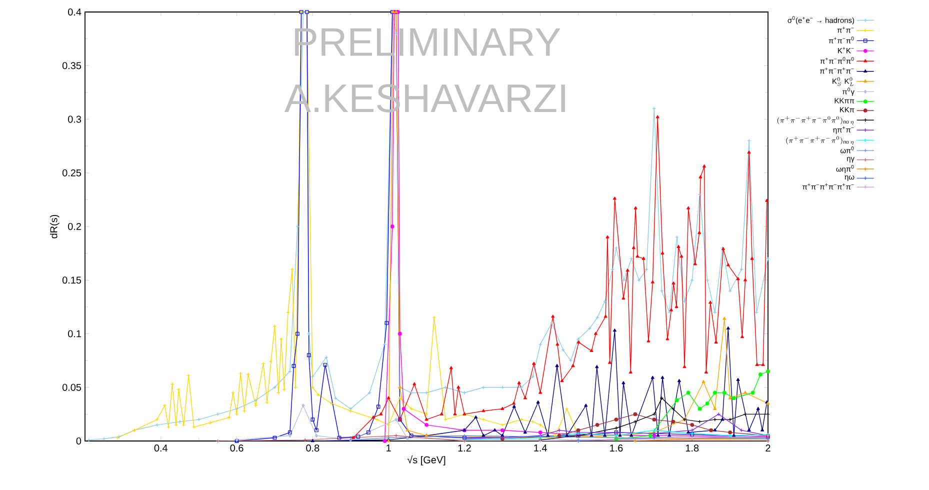  I want to click on x-tick-label: 0.4, so click(161, 448).